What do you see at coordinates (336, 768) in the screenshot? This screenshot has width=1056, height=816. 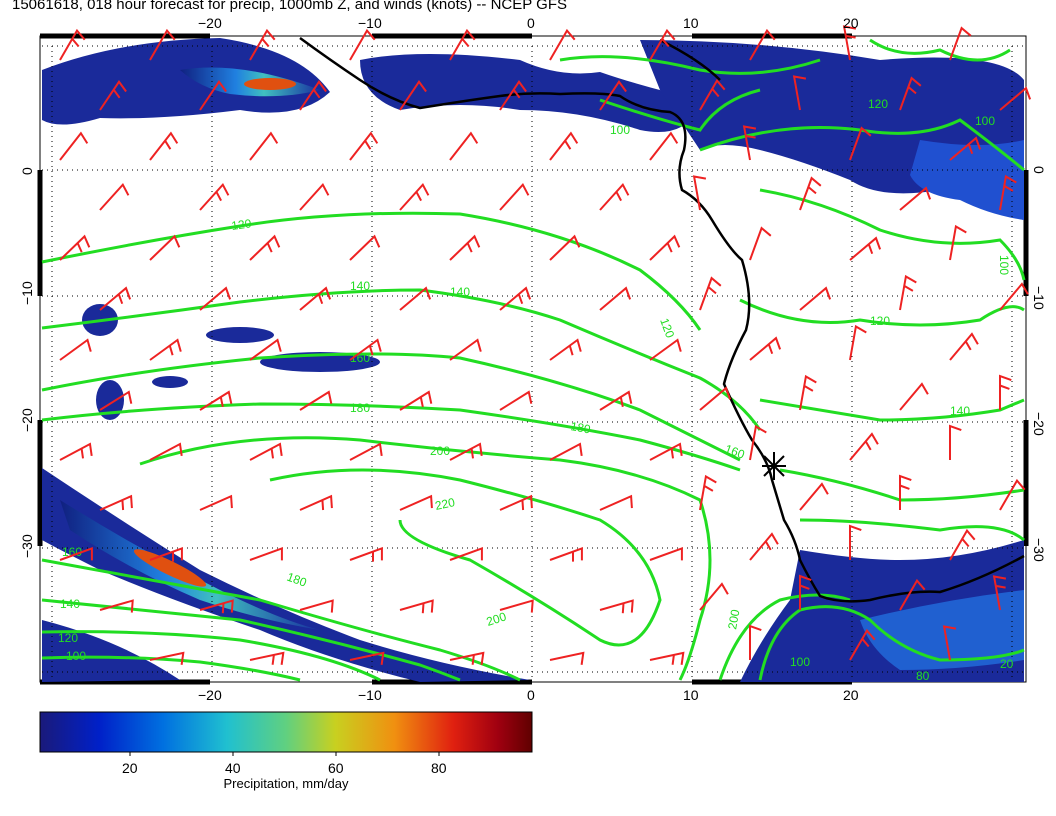 I see `colorbar-tick-label: 60` at bounding box center [336, 768].